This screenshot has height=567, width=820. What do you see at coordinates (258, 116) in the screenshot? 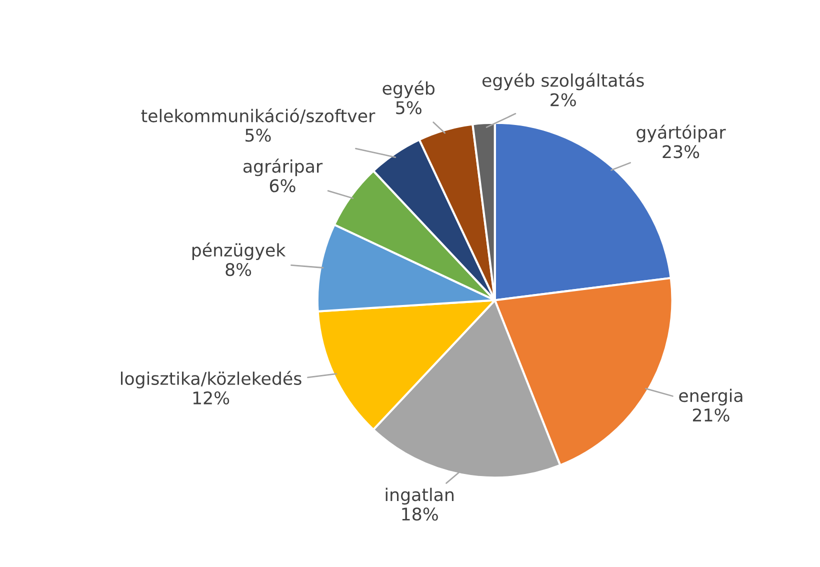
I see `slice-label: telekommunikáció/szoftver` at bounding box center [258, 116].